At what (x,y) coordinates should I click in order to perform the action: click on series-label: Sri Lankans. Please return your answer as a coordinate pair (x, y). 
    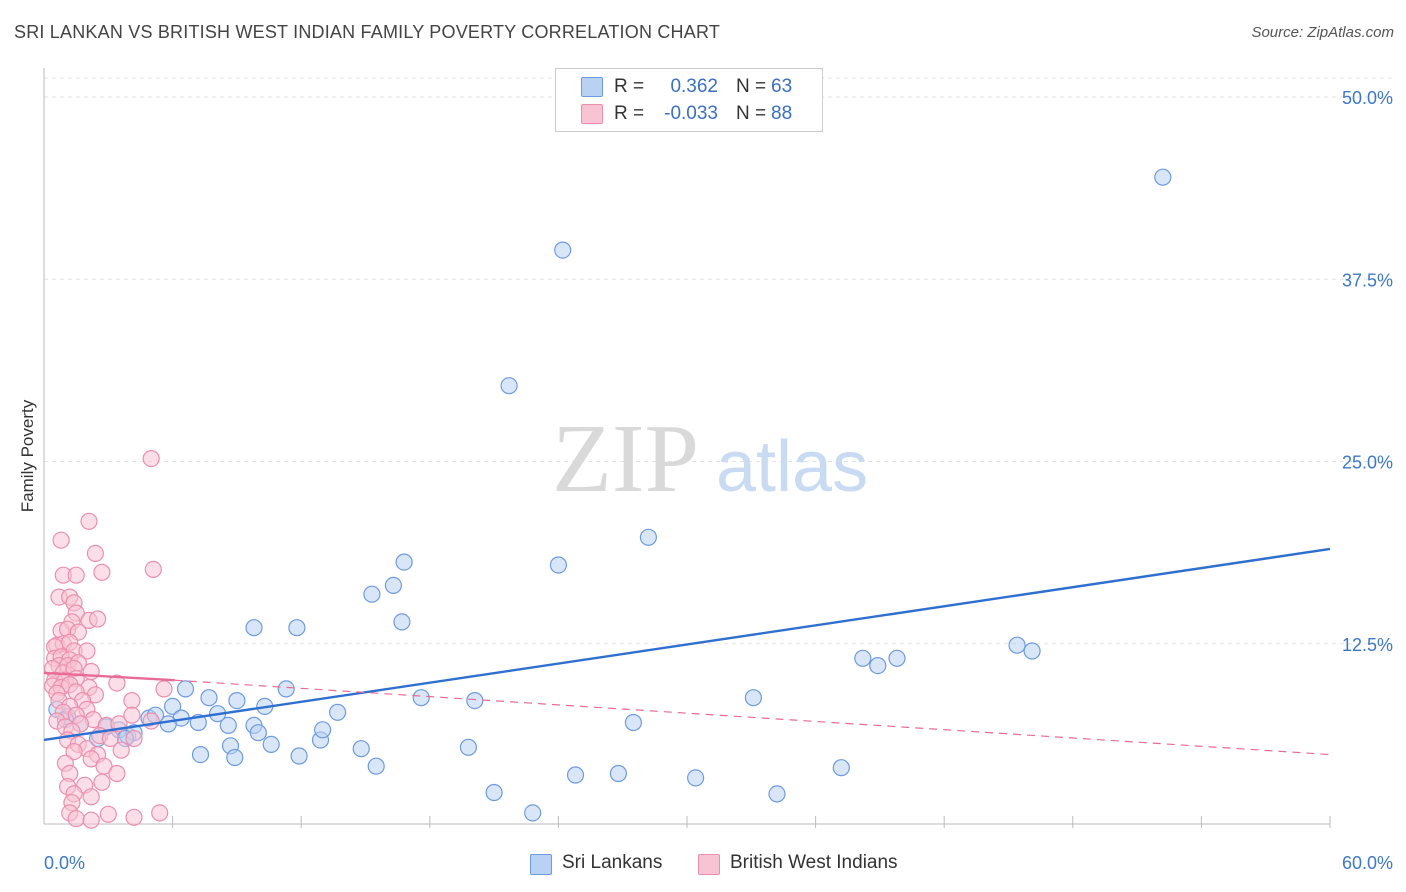
    Looking at the image, I should click on (612, 862).